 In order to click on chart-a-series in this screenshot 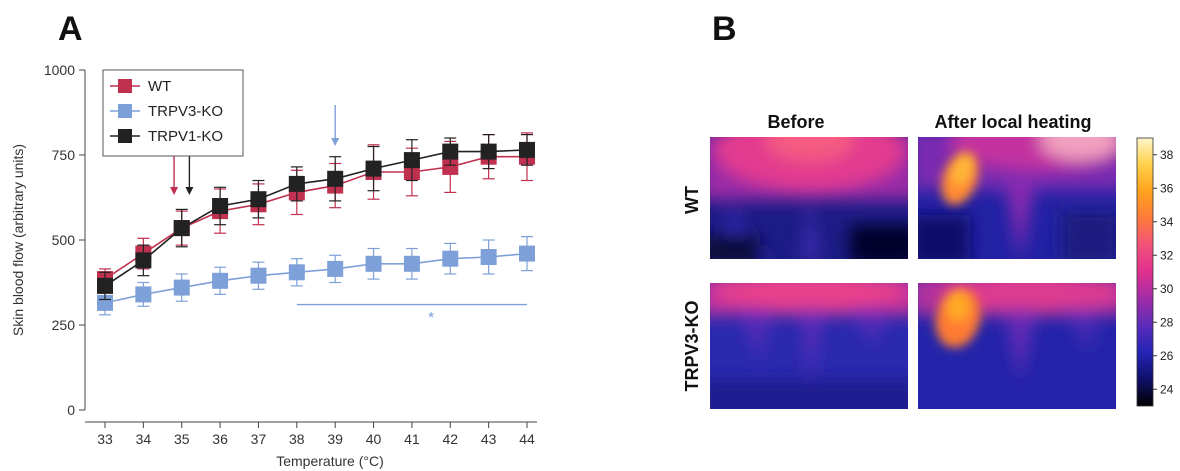, I will do `click(316, 224)`.